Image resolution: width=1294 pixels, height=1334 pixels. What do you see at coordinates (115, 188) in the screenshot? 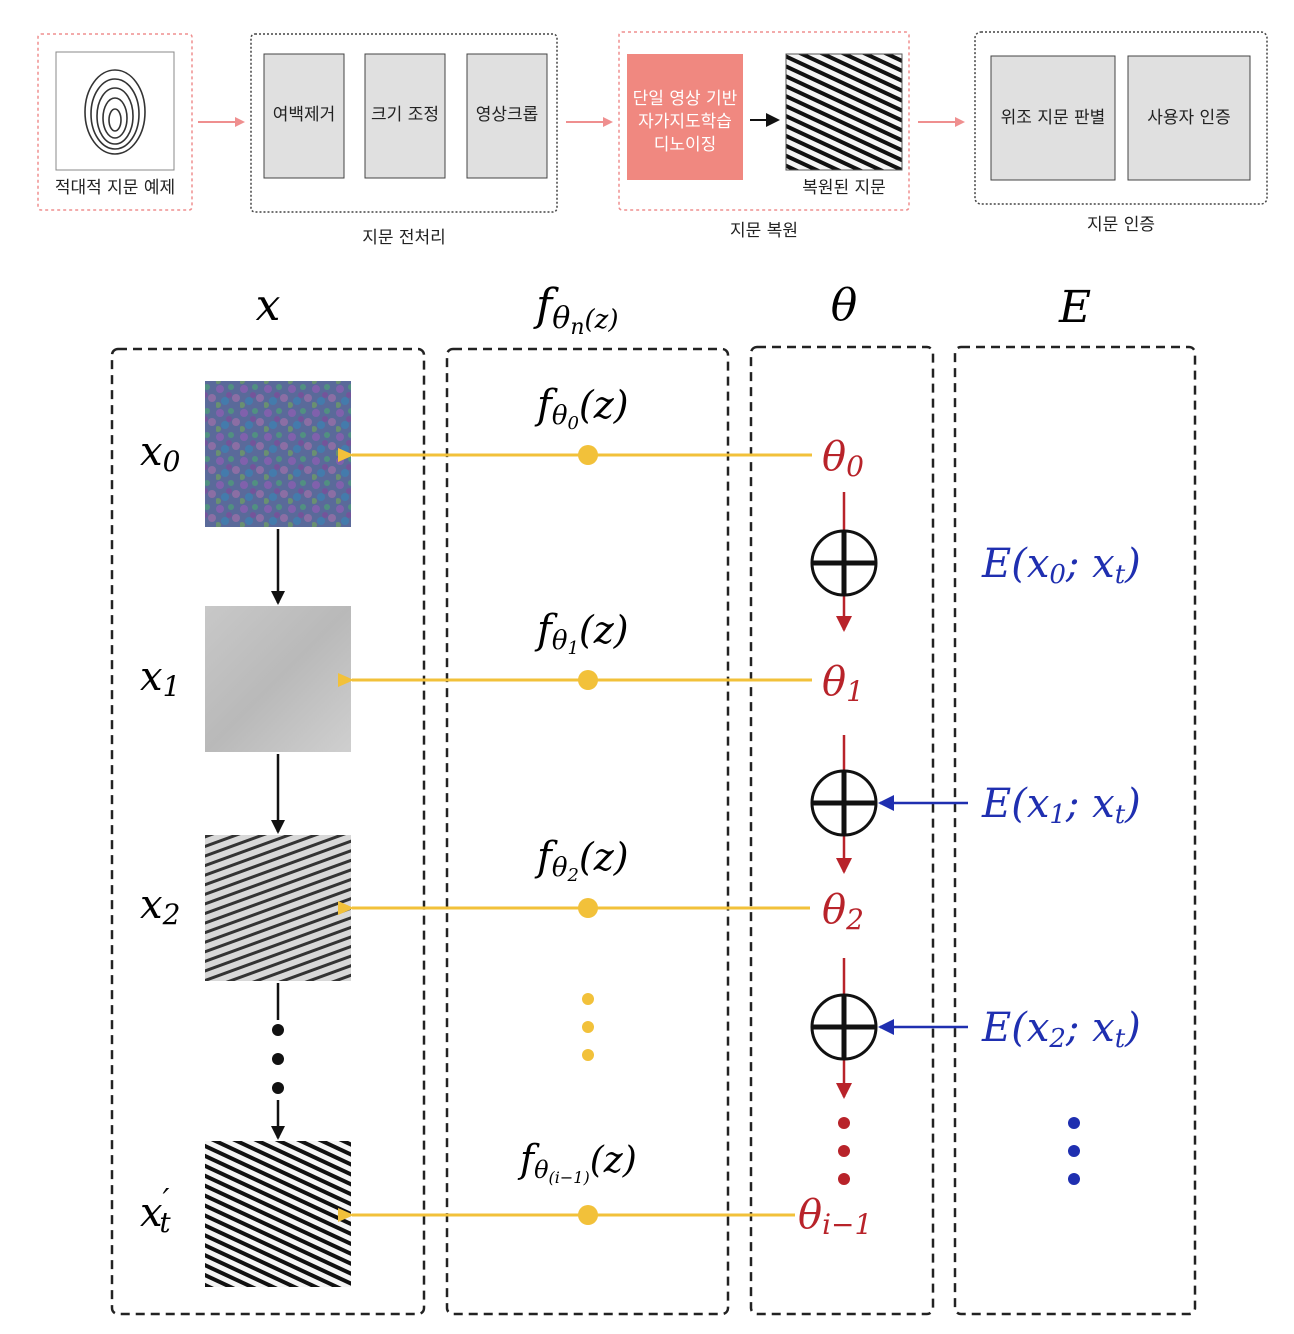
I see `input-label: 적대적 지문 예제` at bounding box center [115, 188].